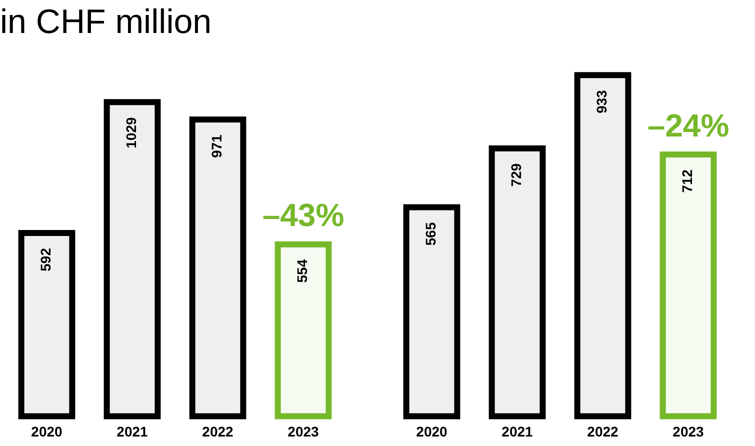 This screenshot has width=755, height=446. Describe the element at coordinates (303, 215) in the screenshot. I see `annotation: –43%` at that location.